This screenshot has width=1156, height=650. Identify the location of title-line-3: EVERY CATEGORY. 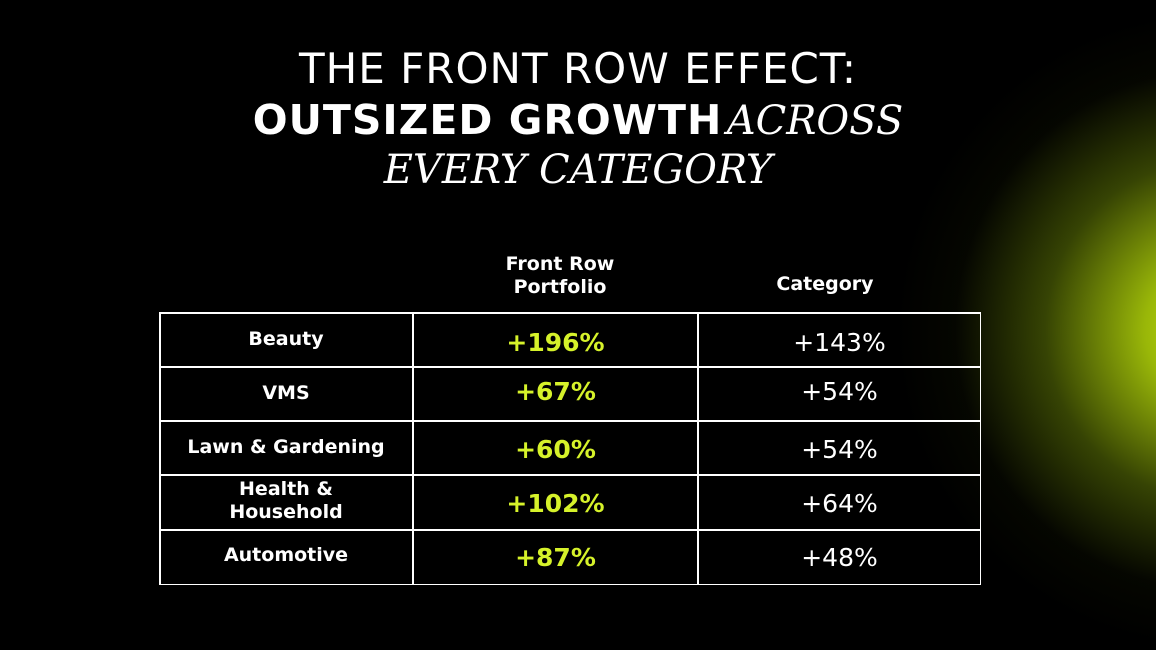
(578, 170).